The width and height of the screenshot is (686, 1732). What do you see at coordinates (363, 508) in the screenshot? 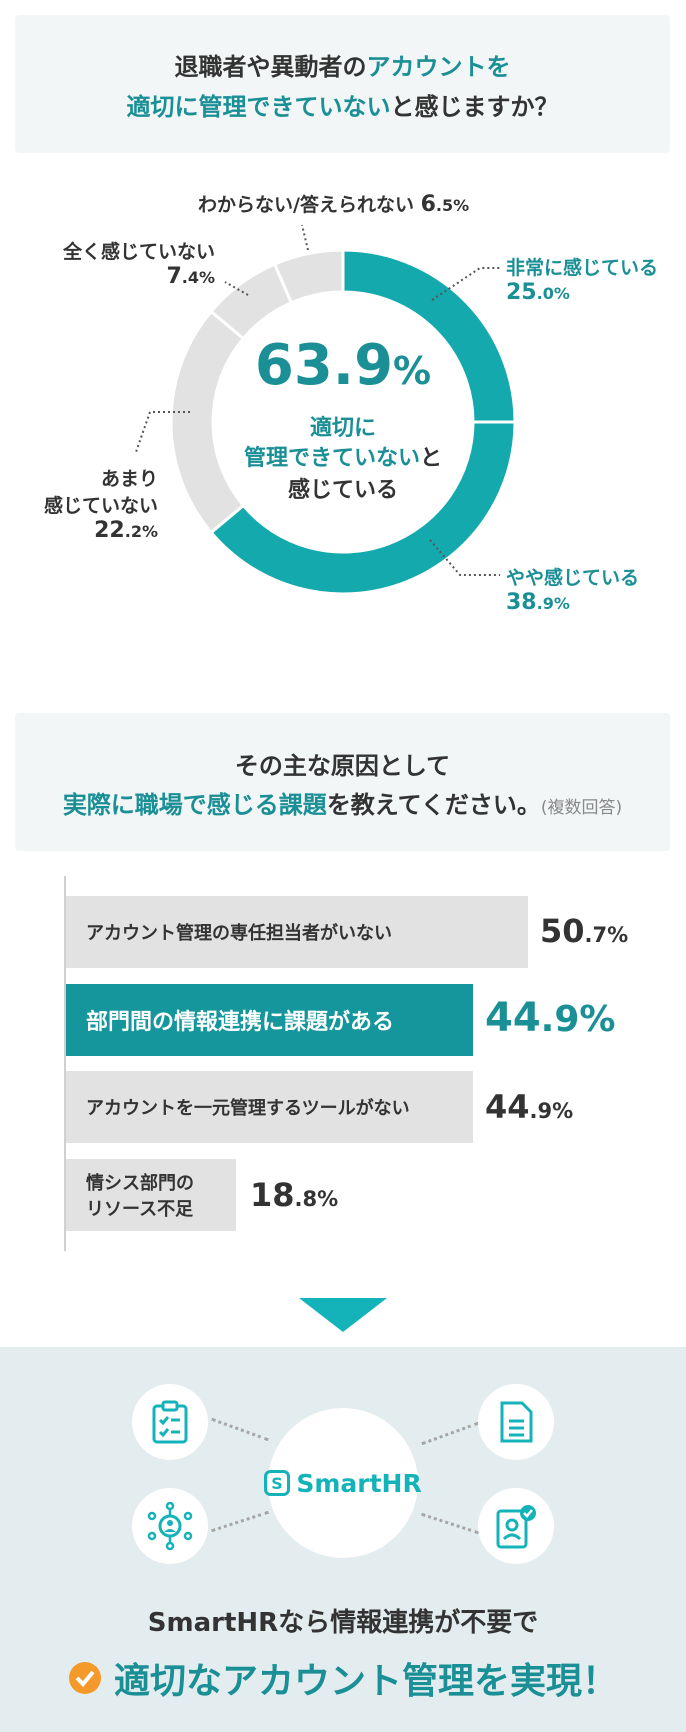
I see `donut-slice-some` at bounding box center [363, 508].